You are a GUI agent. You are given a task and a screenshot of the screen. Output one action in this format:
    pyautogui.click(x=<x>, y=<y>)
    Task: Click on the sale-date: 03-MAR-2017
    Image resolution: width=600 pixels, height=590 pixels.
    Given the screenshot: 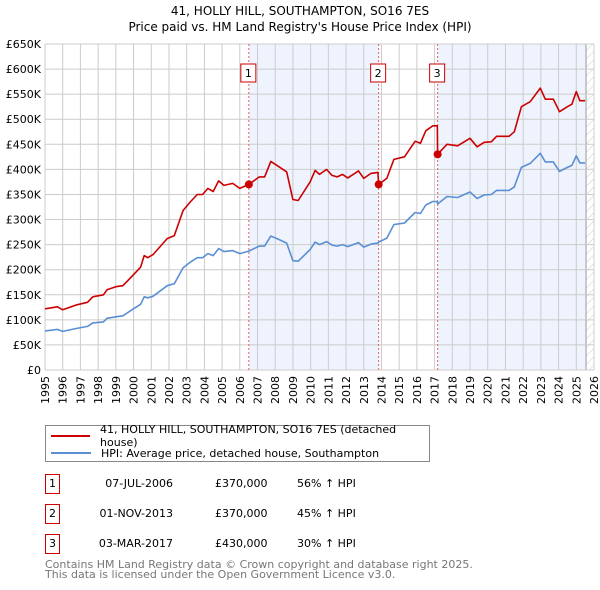 What is the action you would take?
    pyautogui.click(x=135, y=543)
    